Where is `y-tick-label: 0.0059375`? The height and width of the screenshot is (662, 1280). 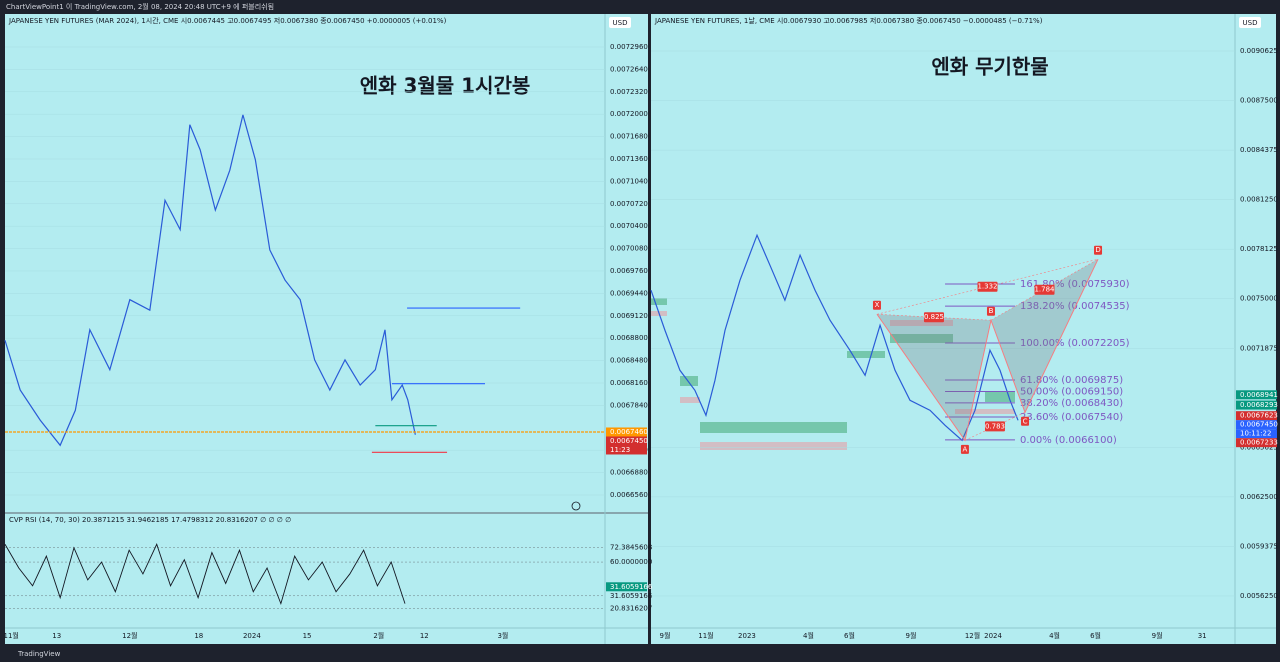
y-tick-label: 0.0059375 is located at coordinates (1259, 546).